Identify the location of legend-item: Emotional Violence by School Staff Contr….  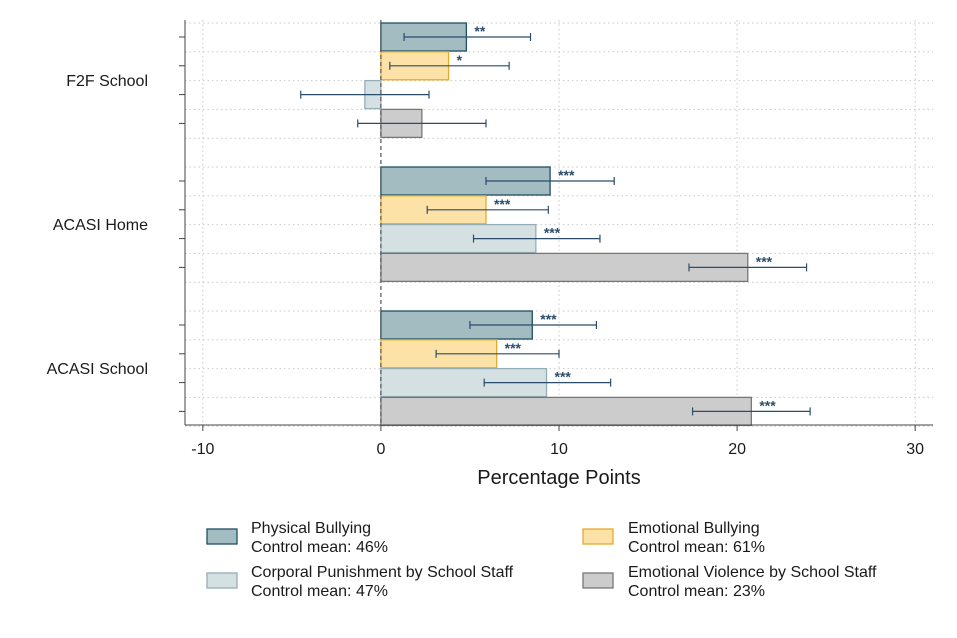
(729, 582).